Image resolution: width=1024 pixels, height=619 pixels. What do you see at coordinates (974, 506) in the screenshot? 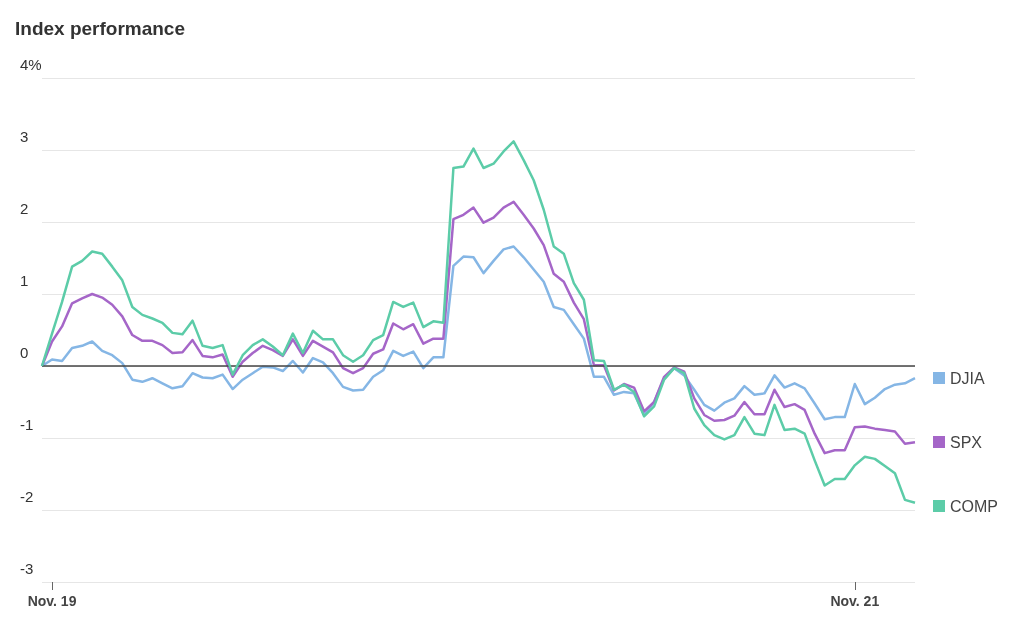
I see `legend-label: COMP` at bounding box center [974, 506].